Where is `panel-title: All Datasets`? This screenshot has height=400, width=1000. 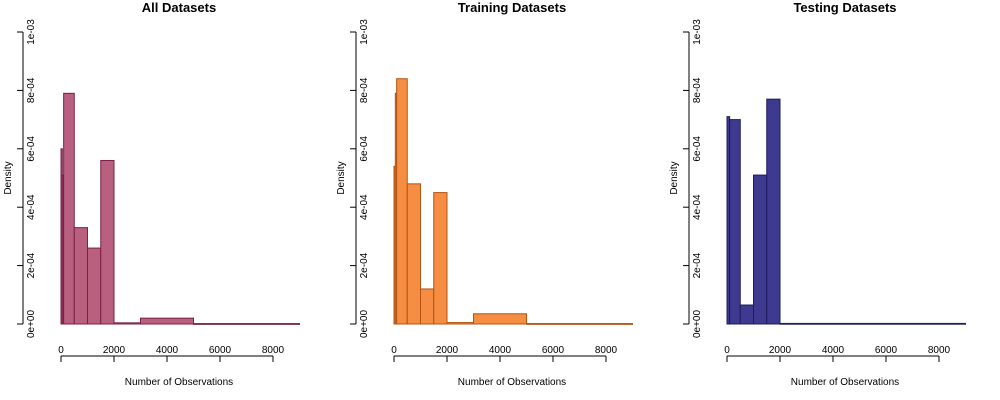
panel-title: All Datasets is located at coordinates (179, 7).